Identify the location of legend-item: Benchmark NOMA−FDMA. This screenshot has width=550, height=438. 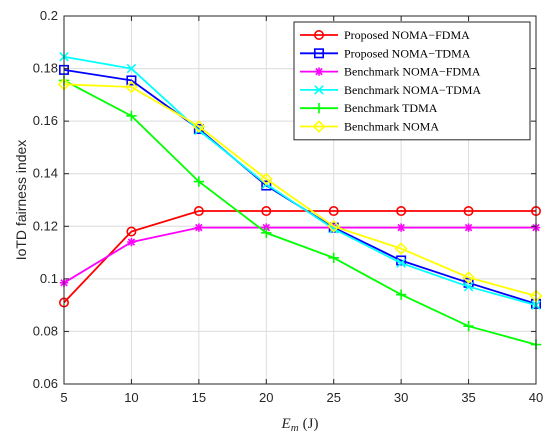
(390, 72).